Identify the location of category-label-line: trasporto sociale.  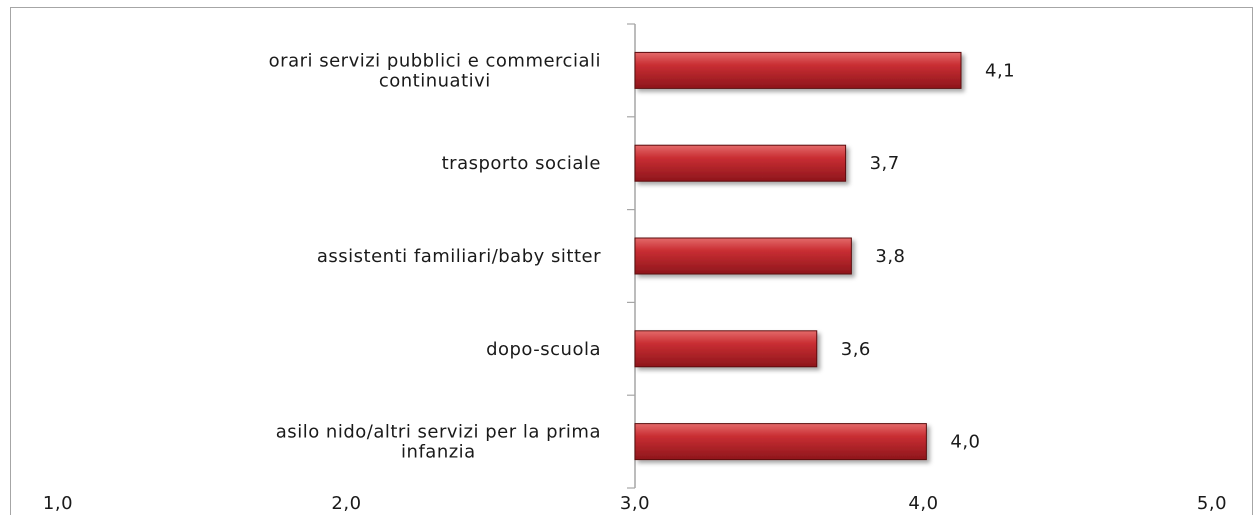
(521, 163).